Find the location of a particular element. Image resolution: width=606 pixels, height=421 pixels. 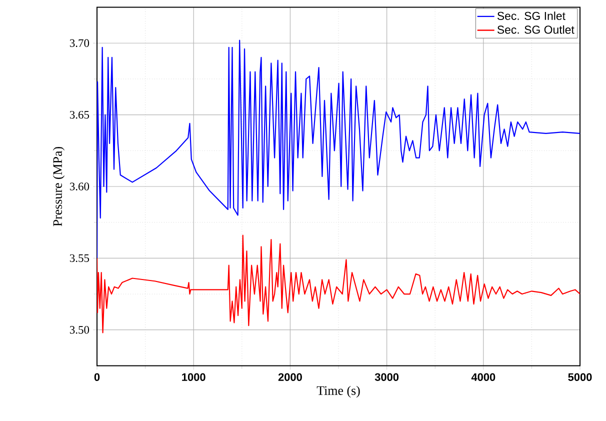

x-tick-label: 0 is located at coordinates (97, 377).